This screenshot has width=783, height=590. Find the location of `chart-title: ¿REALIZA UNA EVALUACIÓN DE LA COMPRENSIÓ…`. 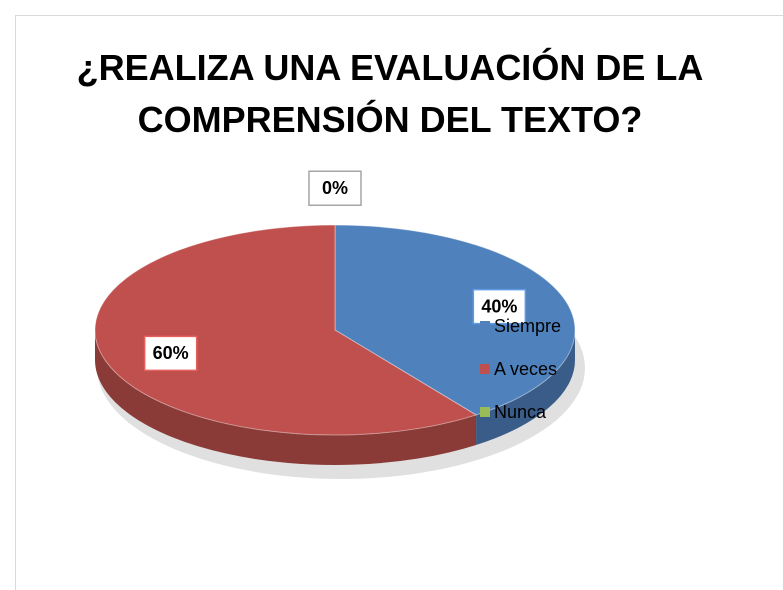

chart-title: ¿REALIZA UNA EVALUACIÓN DE LA COMPRENSIÓ… is located at coordinates (390, 93).